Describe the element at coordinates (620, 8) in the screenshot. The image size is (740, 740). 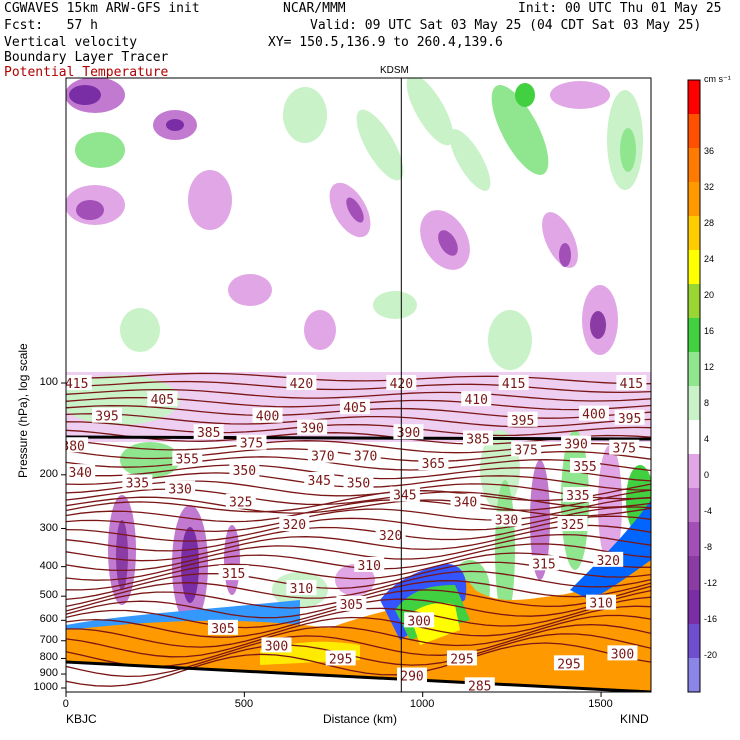
I see `init-time: Init: 00 UTC Thu 01 May 25` at that location.